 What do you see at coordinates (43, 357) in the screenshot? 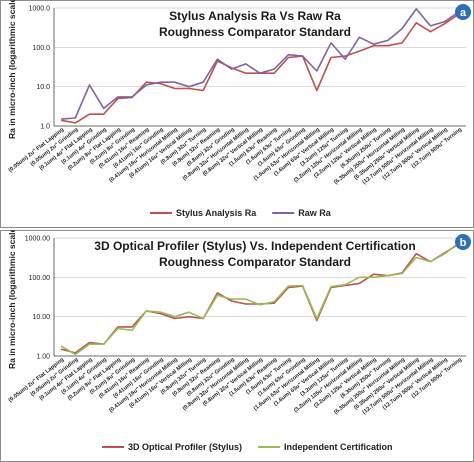
I see `y-tick-label: 1.00` at bounding box center [43, 357].